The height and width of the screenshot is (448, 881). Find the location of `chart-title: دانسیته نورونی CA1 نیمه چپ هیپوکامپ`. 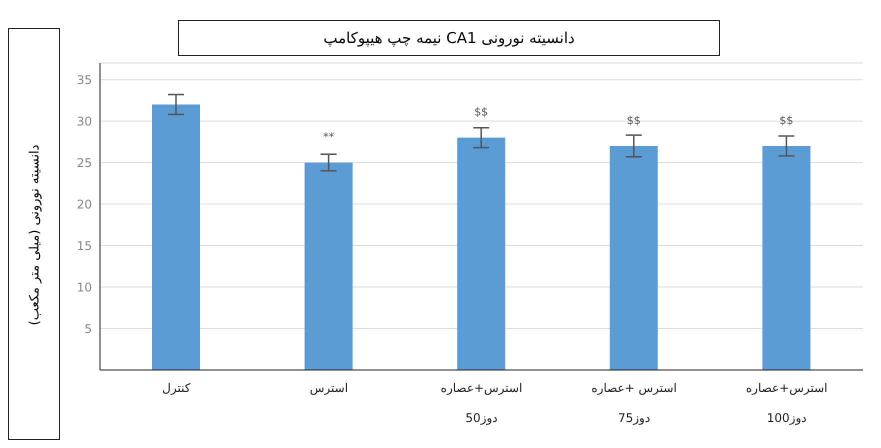

chart-title: دانسیته نورونی CA1 نیمه چپ هیپوکامپ is located at coordinates (449, 38).